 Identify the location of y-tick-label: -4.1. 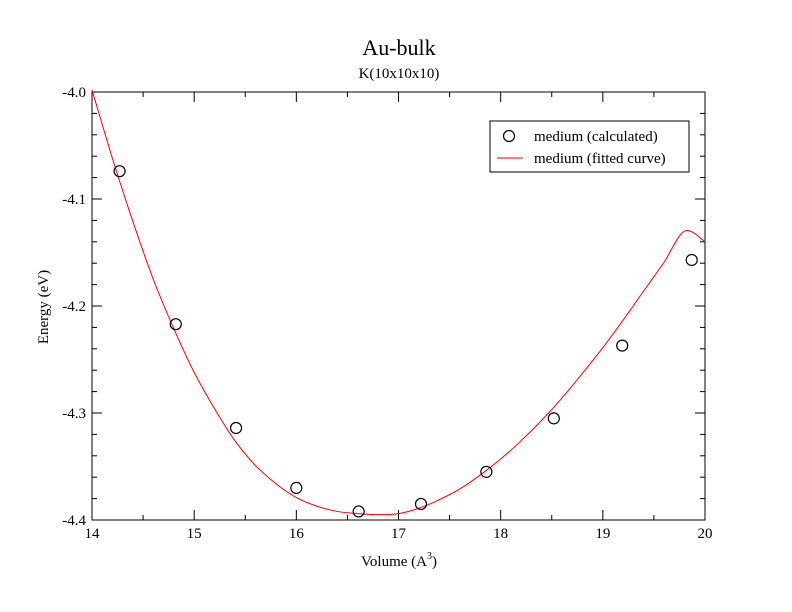
(74, 200).